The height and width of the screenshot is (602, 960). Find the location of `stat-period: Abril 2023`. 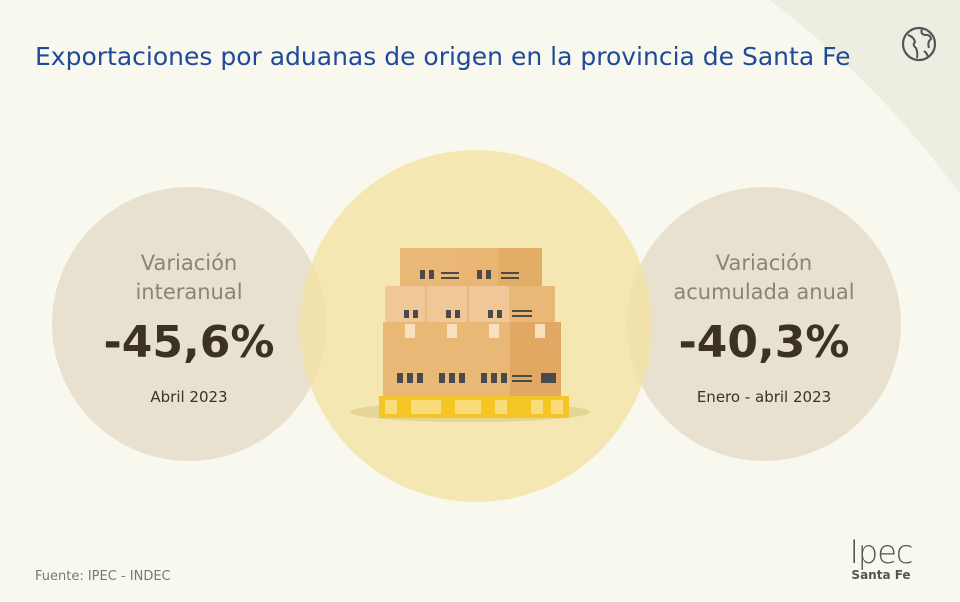

stat-period: Abril 2023 is located at coordinates (189, 397).